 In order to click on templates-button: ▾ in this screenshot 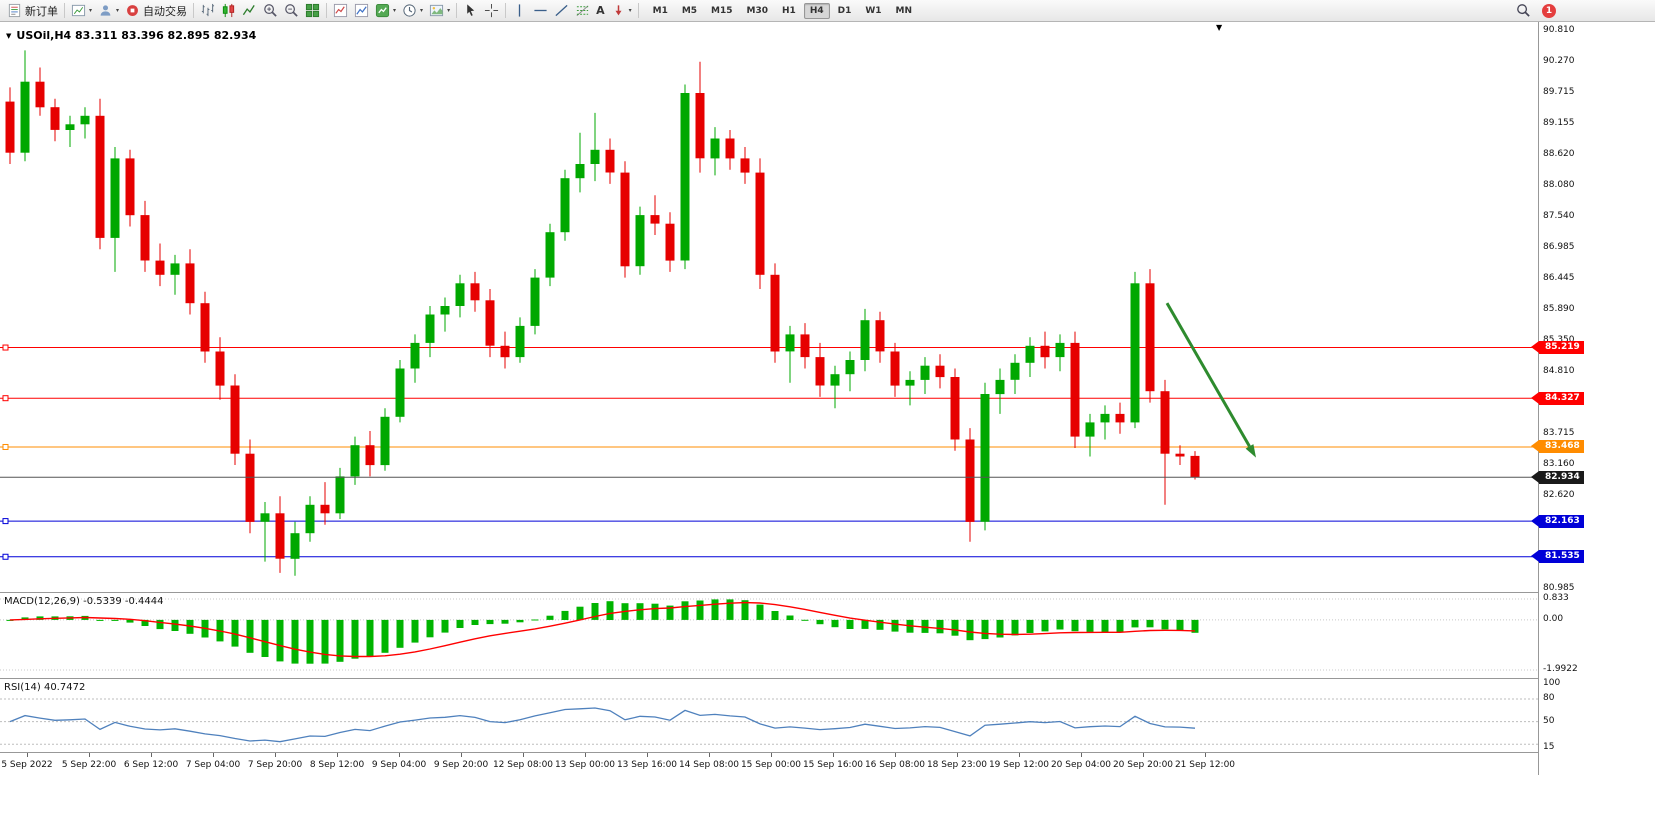, I will do `click(439, 10)`.